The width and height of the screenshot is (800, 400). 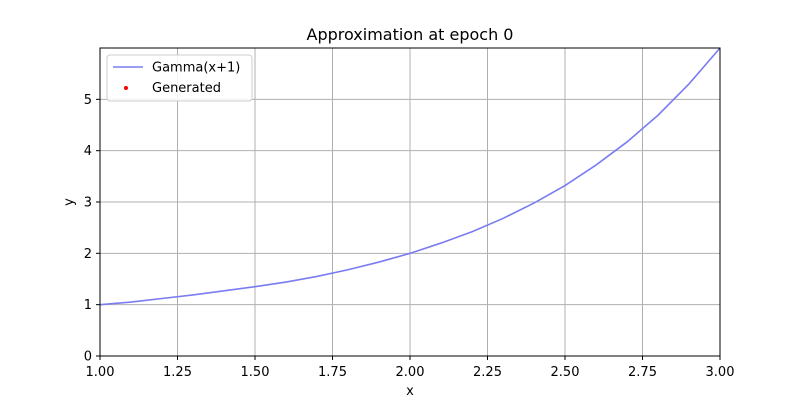 I want to click on y-tick-label-1: 1, so click(x=88, y=305).